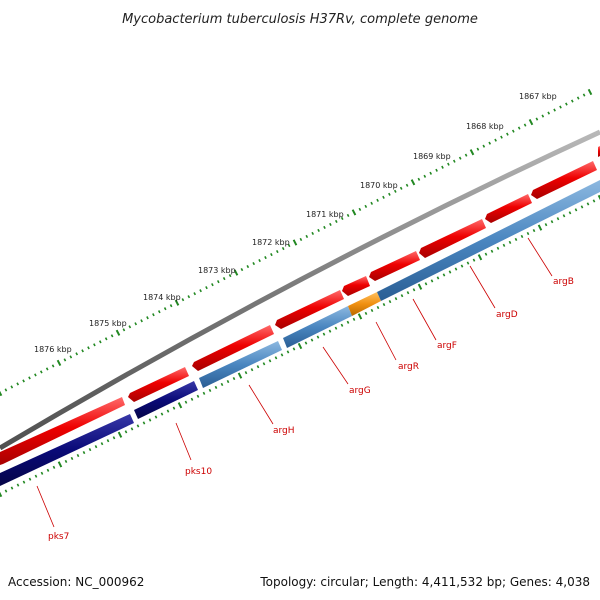 This screenshot has height=600, width=600. I want to click on gene-label-pks10: pks10, so click(198, 472).